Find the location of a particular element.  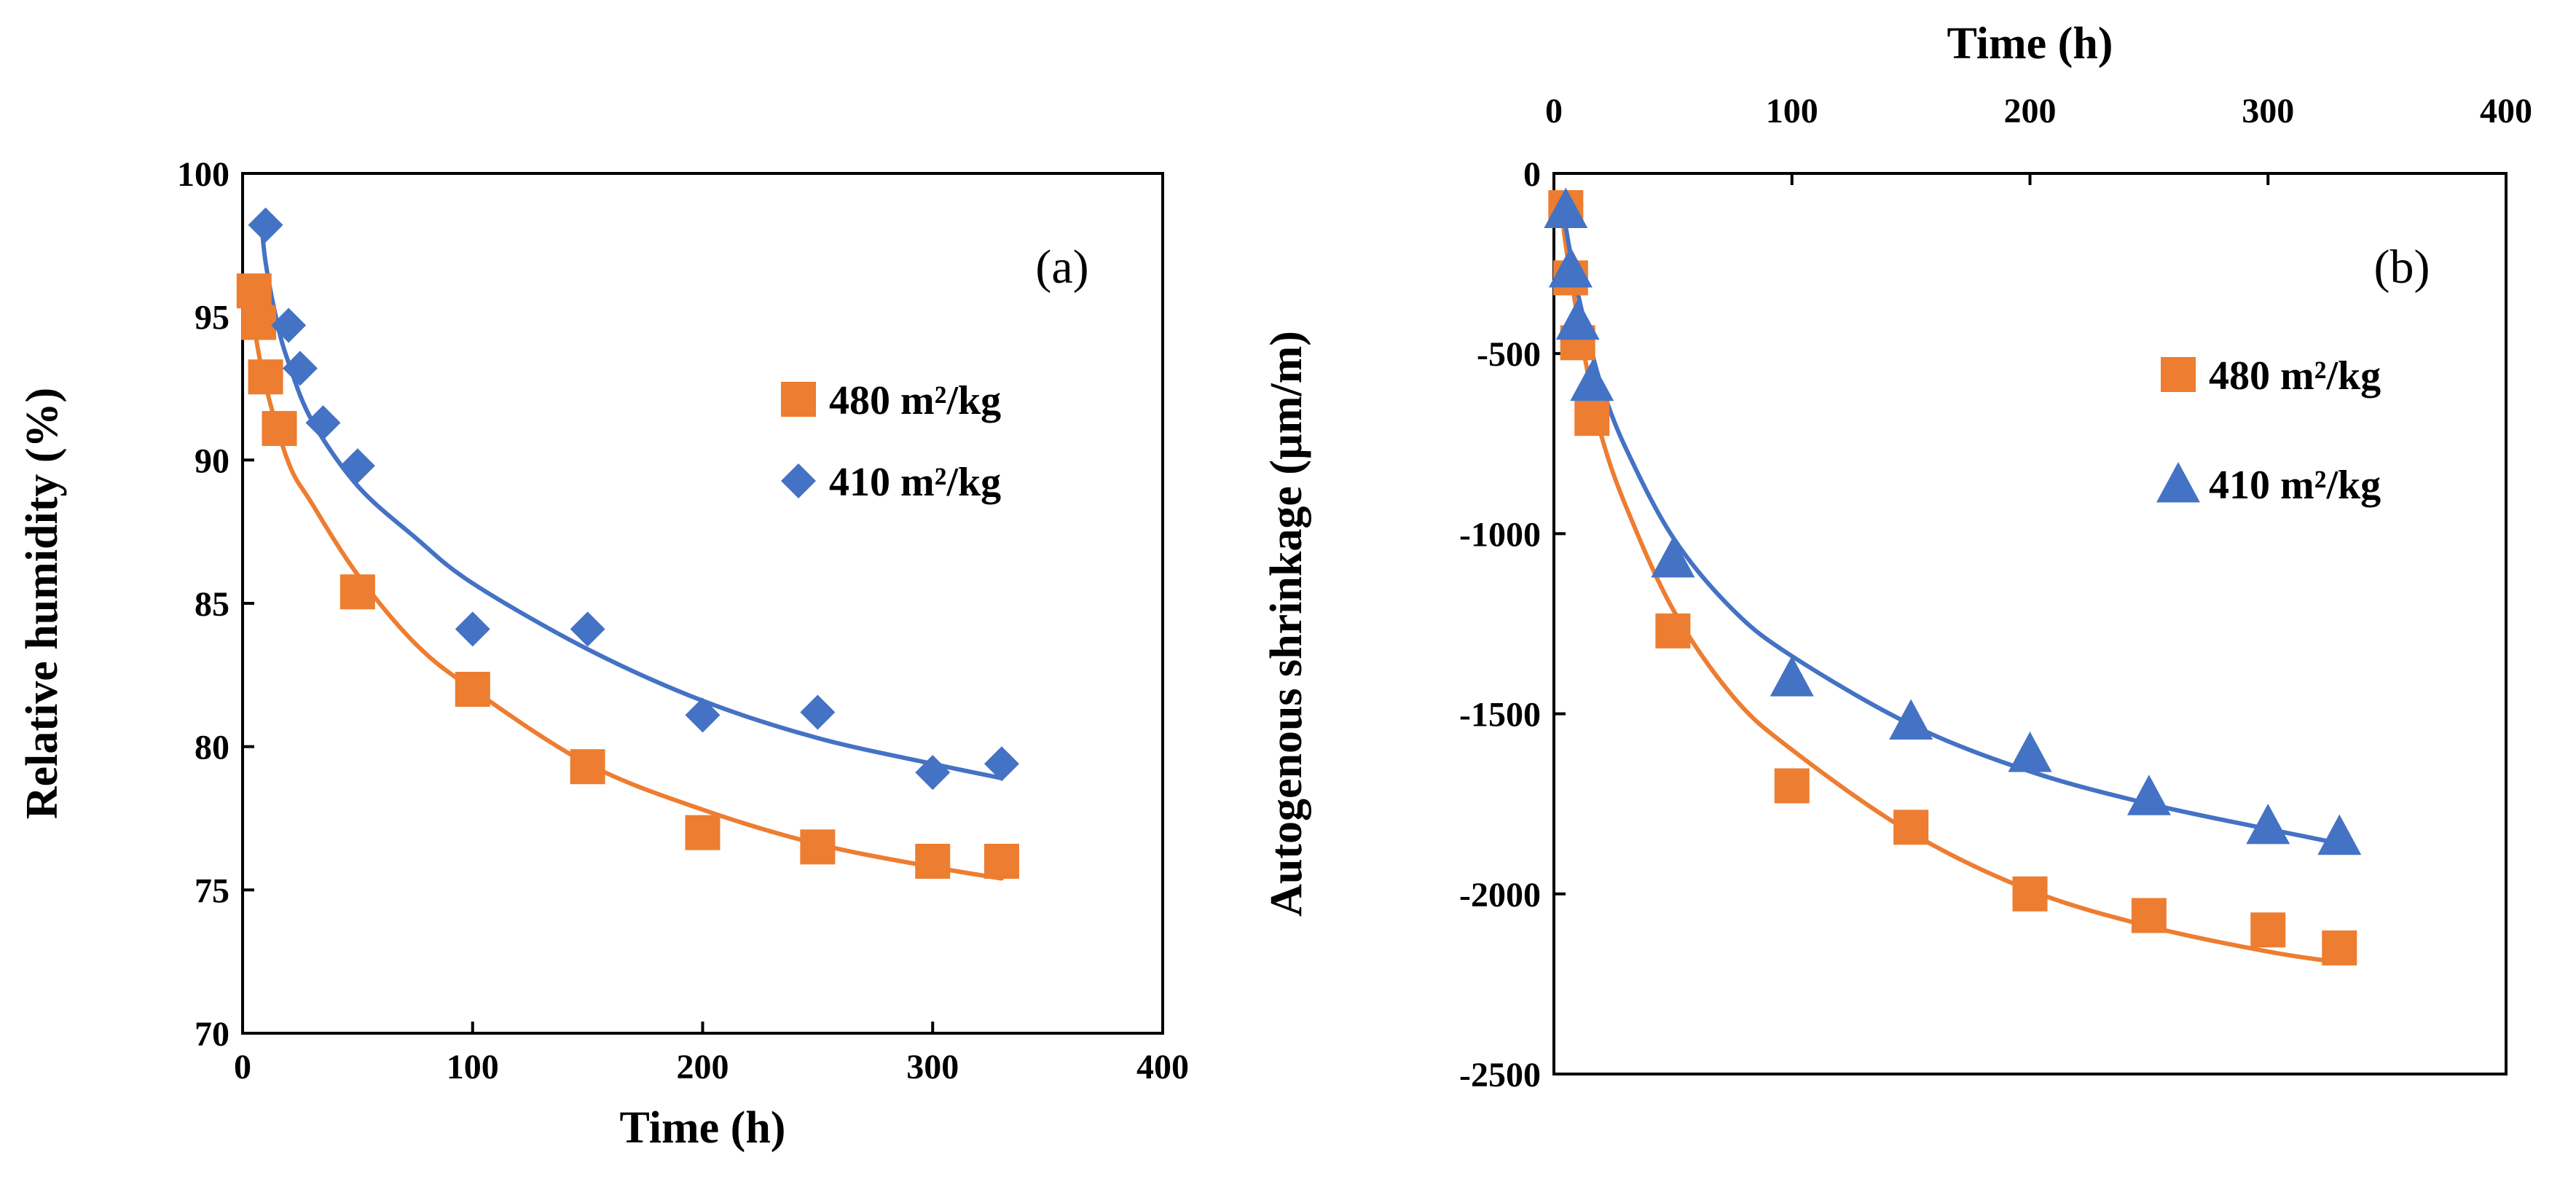

y-tick-label: 85 is located at coordinates (212, 604).